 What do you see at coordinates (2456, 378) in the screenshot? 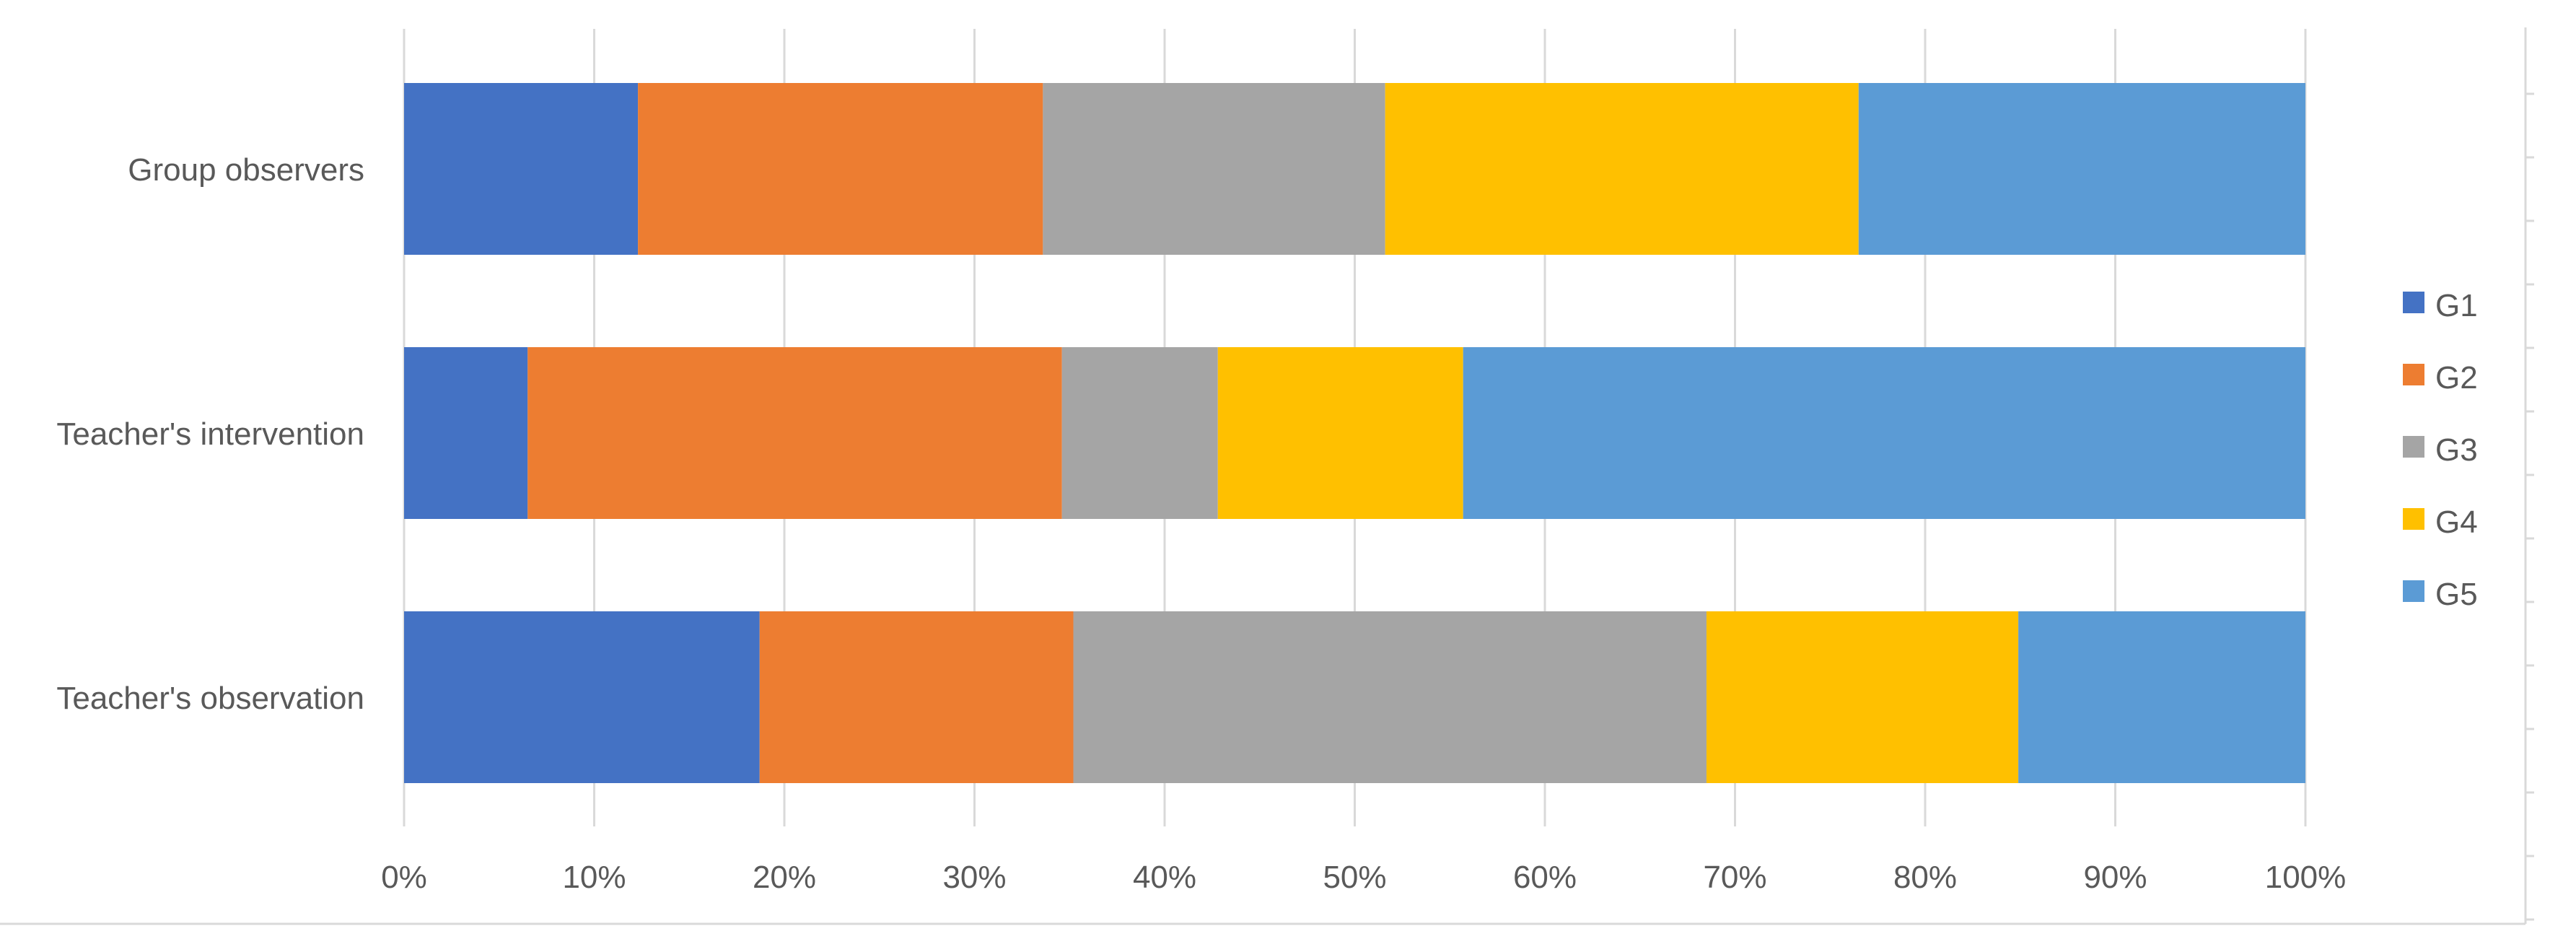
I see `legend-label-g2: G2` at bounding box center [2456, 378].